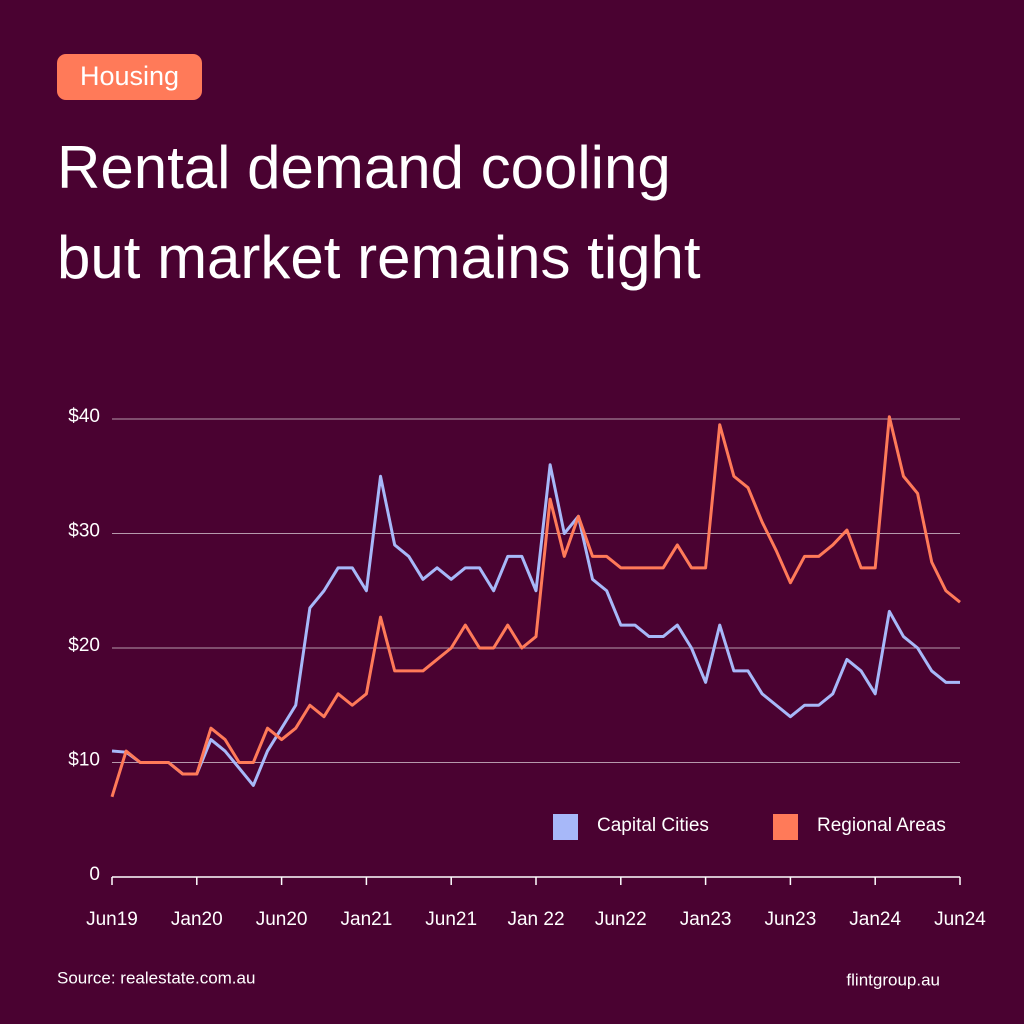 The image size is (1024, 1024). I want to click on chart-title: but market remains tight, so click(379, 257).